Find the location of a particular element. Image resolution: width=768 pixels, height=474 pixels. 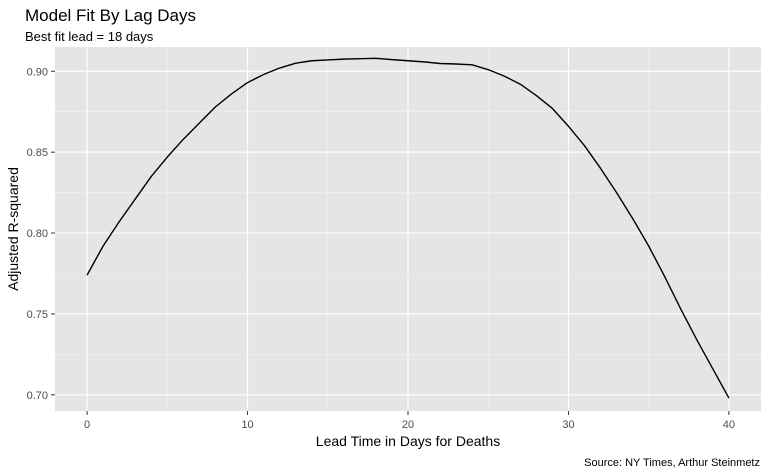

x-axis-ticks: 0 10 20 30 40 is located at coordinates (409, 421).